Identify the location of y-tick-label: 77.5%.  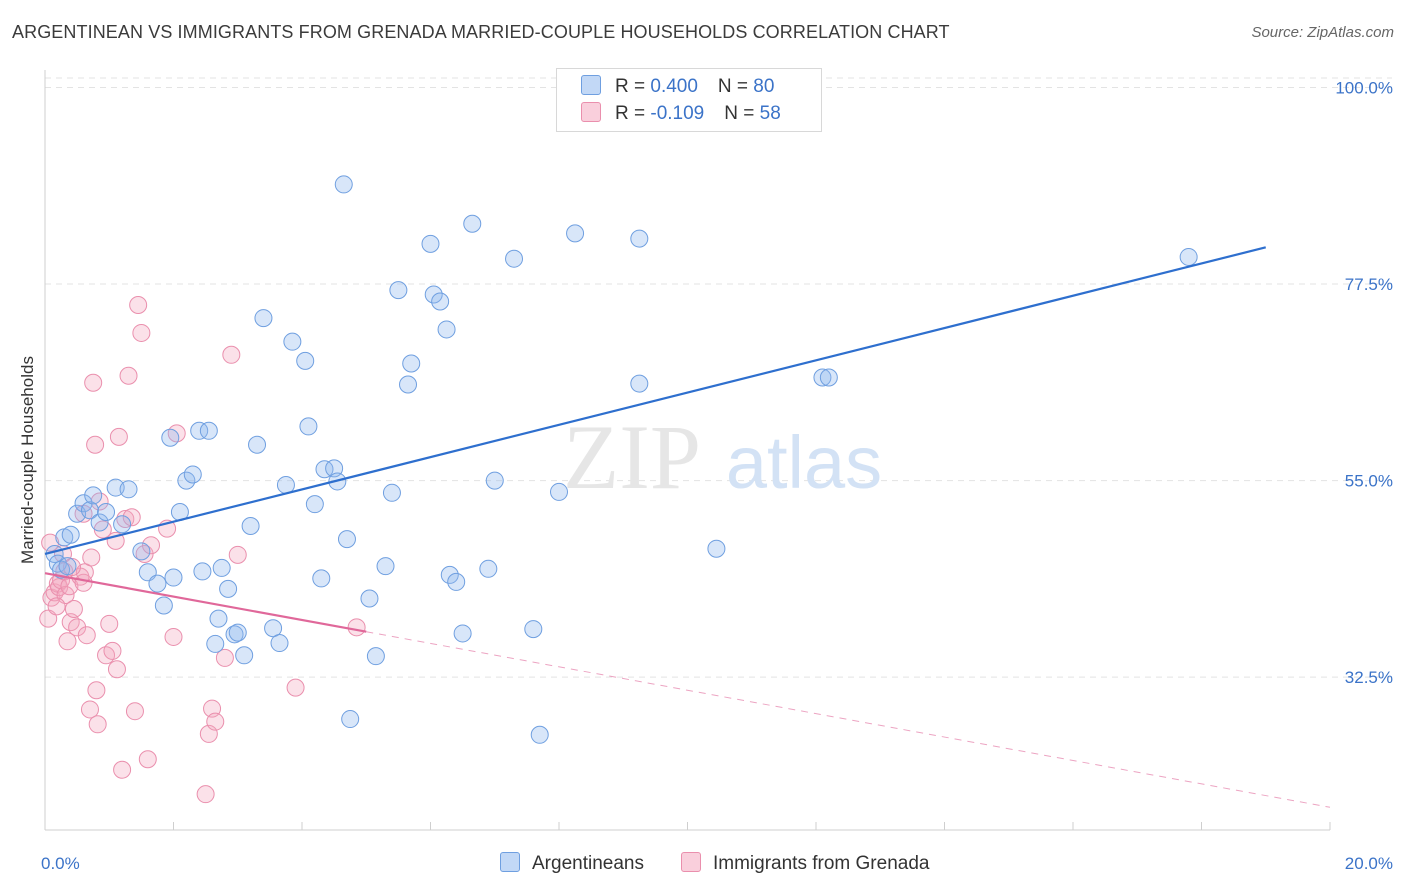
(1369, 284).